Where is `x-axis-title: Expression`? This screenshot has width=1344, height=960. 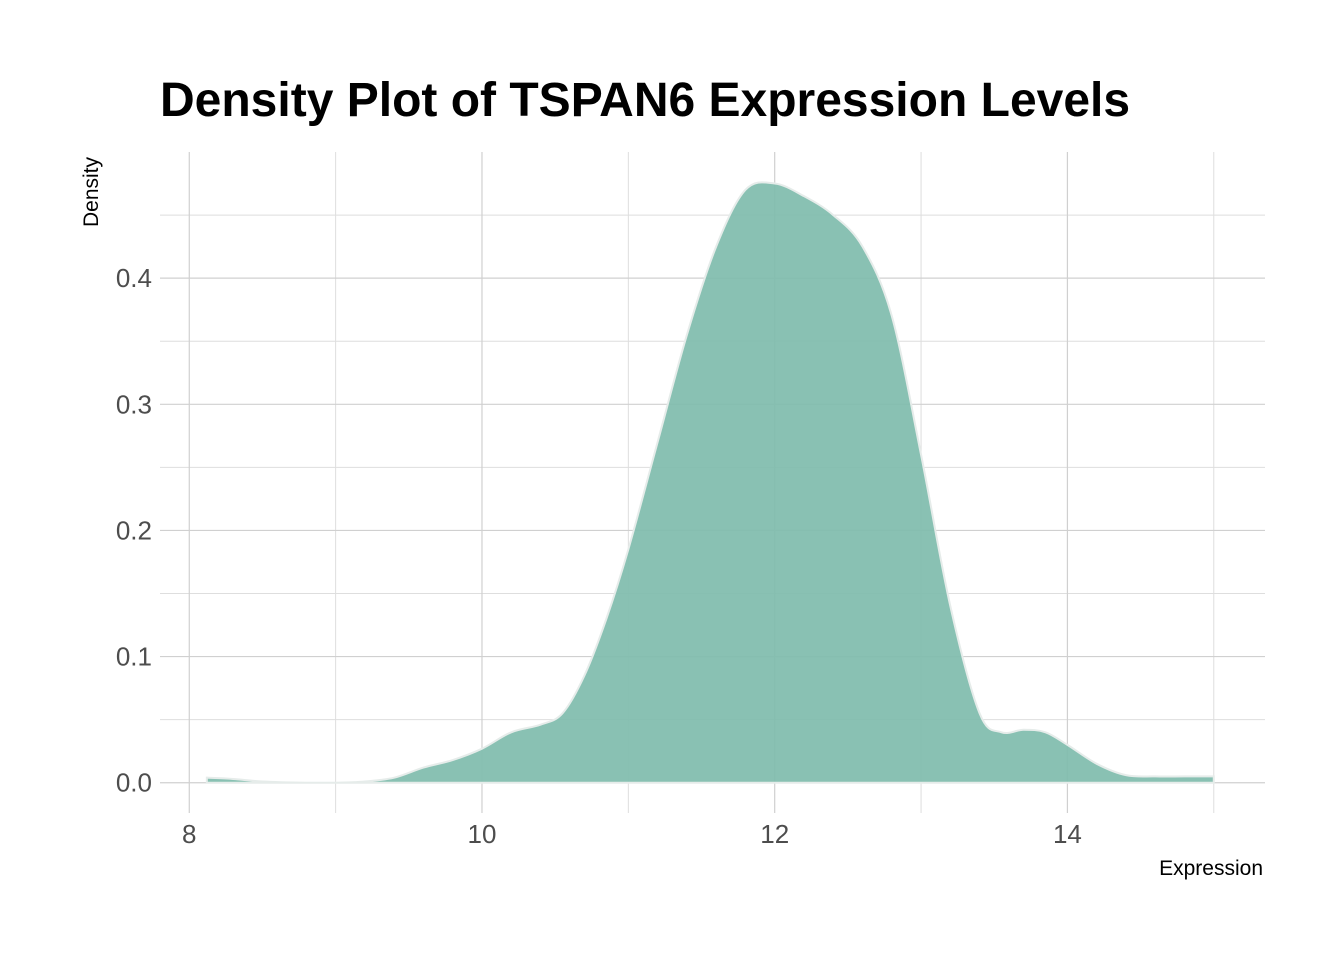
x-axis-title: Expression is located at coordinates (1211, 868).